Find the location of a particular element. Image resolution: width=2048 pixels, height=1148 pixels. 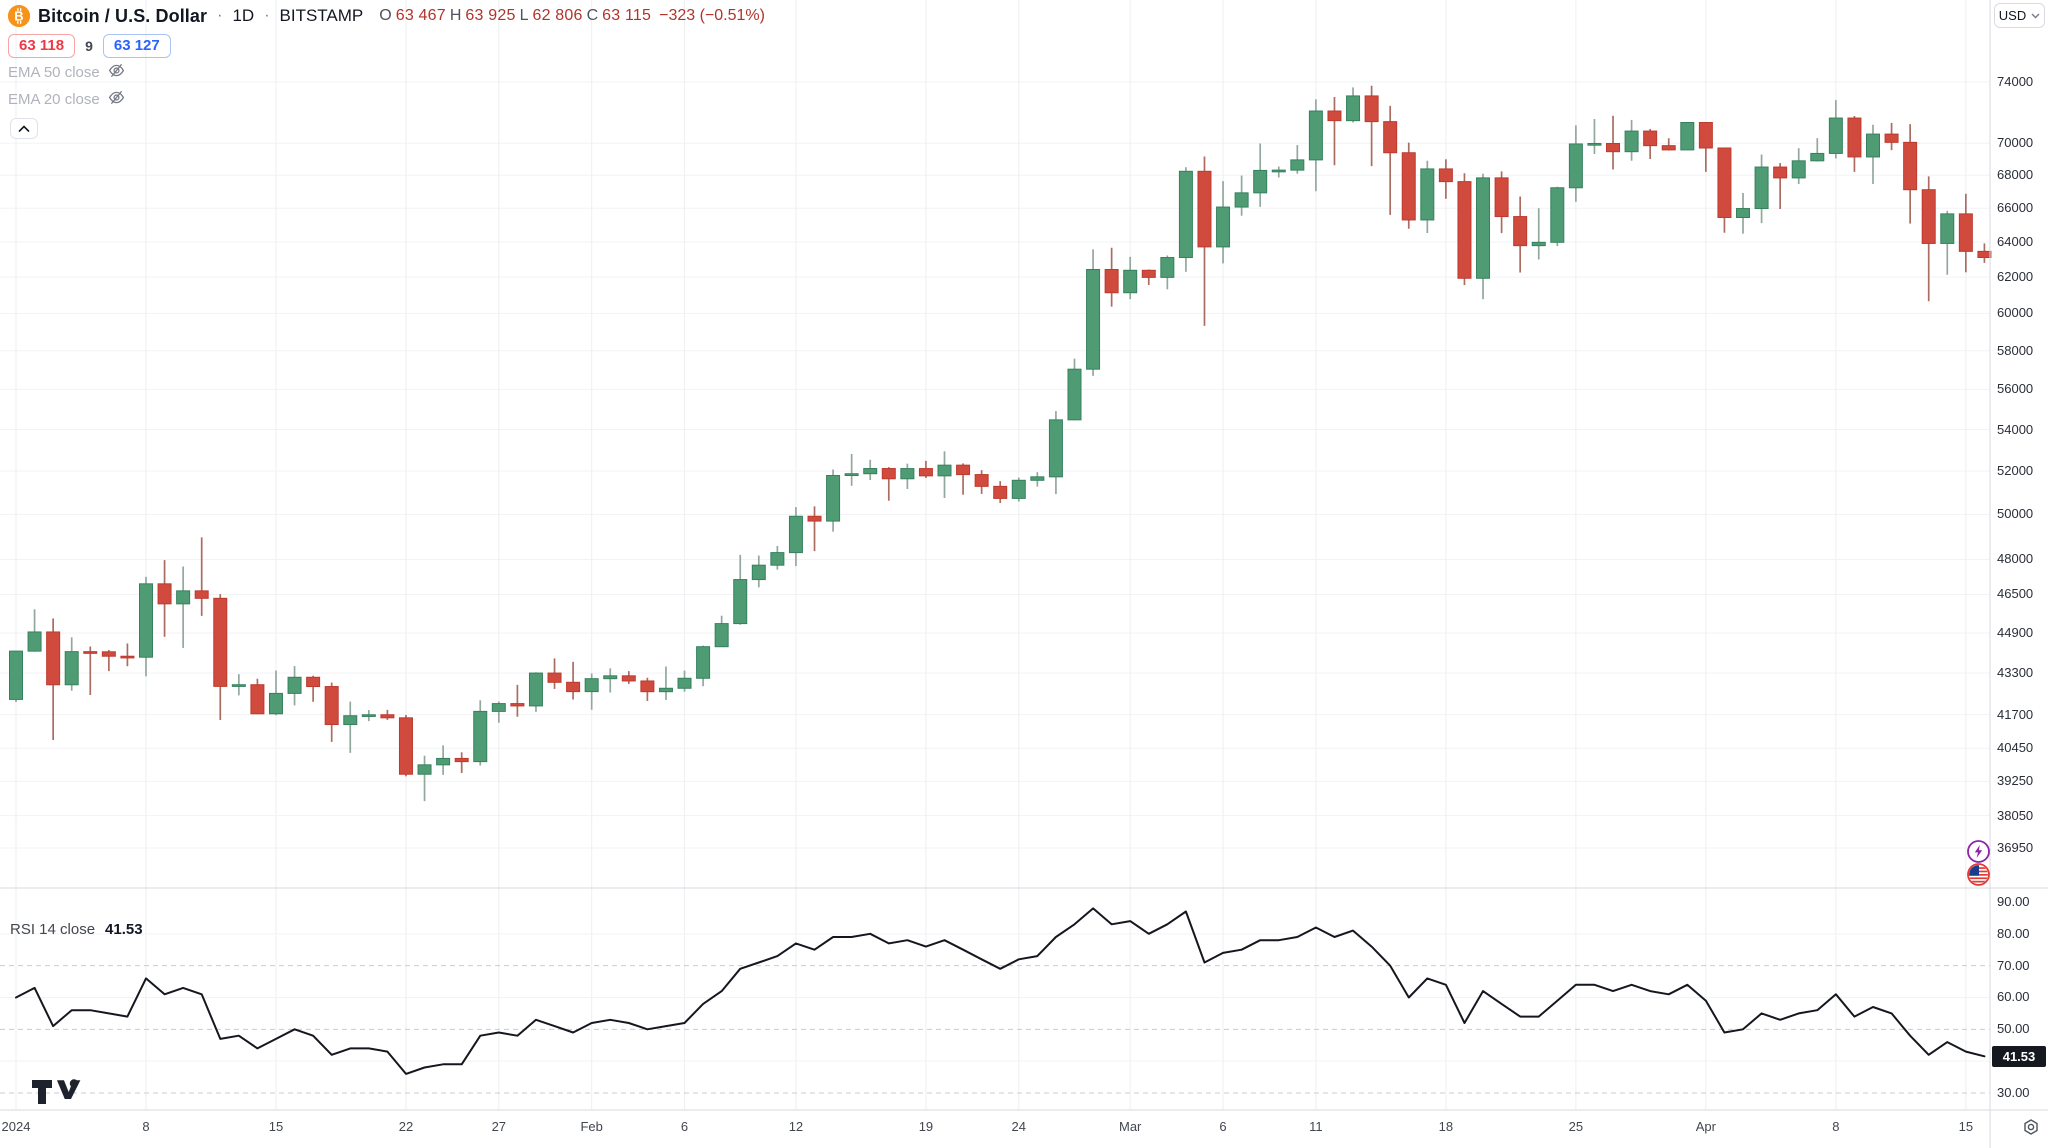

symbol-title: Bitcoin / U.S. Dollar is located at coordinates (123, 15).